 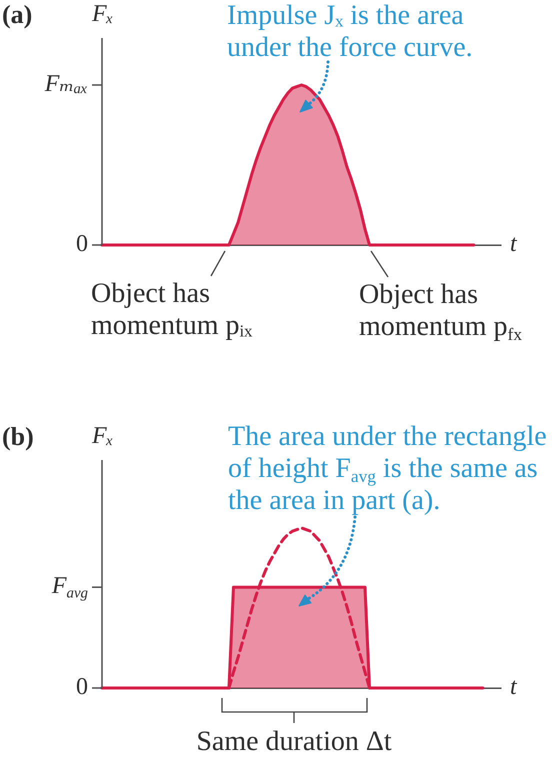 What do you see at coordinates (66, 85) in the screenshot?
I see `text: Fₘₐₓ` at bounding box center [66, 85].